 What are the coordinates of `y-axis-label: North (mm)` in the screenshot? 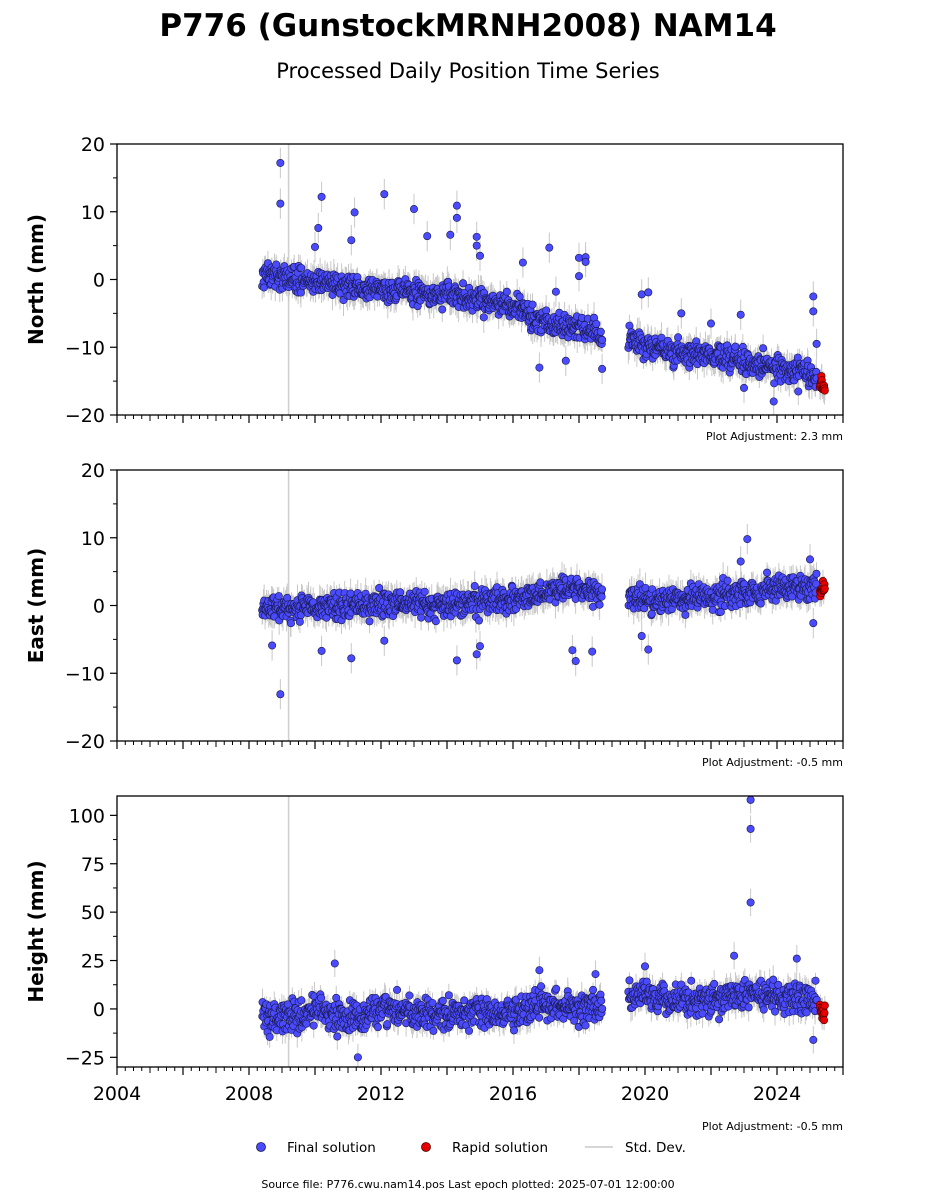 It's located at (36, 279).